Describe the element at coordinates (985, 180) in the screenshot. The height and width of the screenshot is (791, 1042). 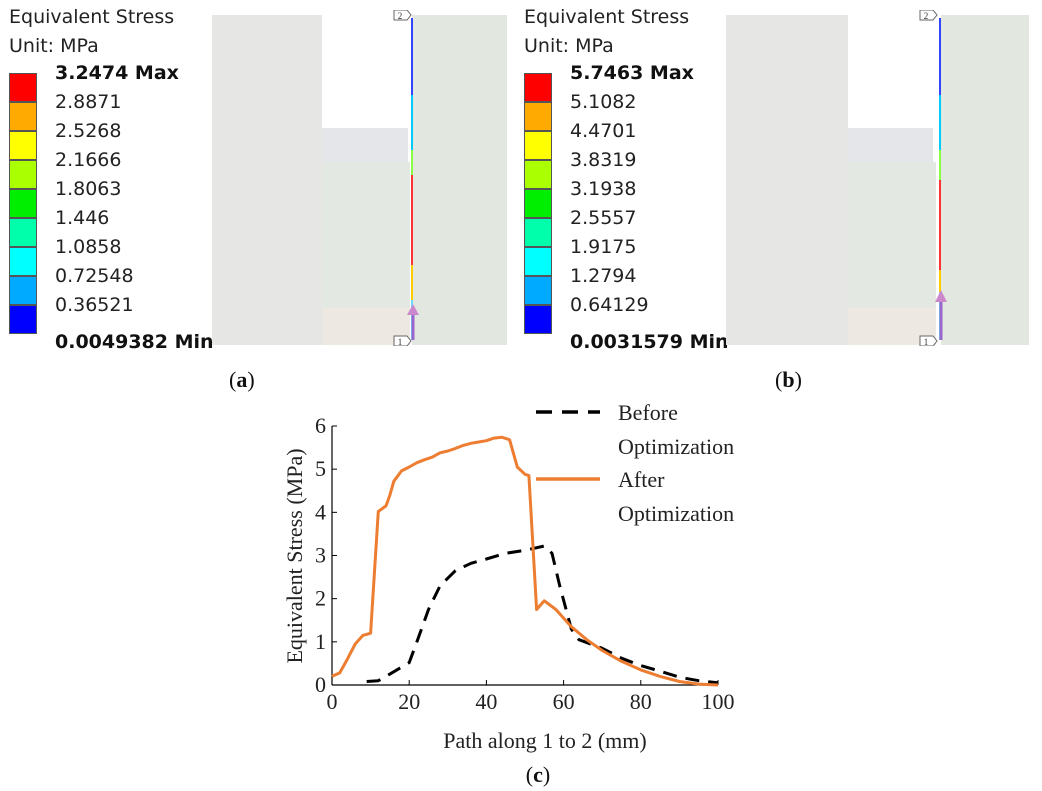
I see `panel-b-right-part` at that location.